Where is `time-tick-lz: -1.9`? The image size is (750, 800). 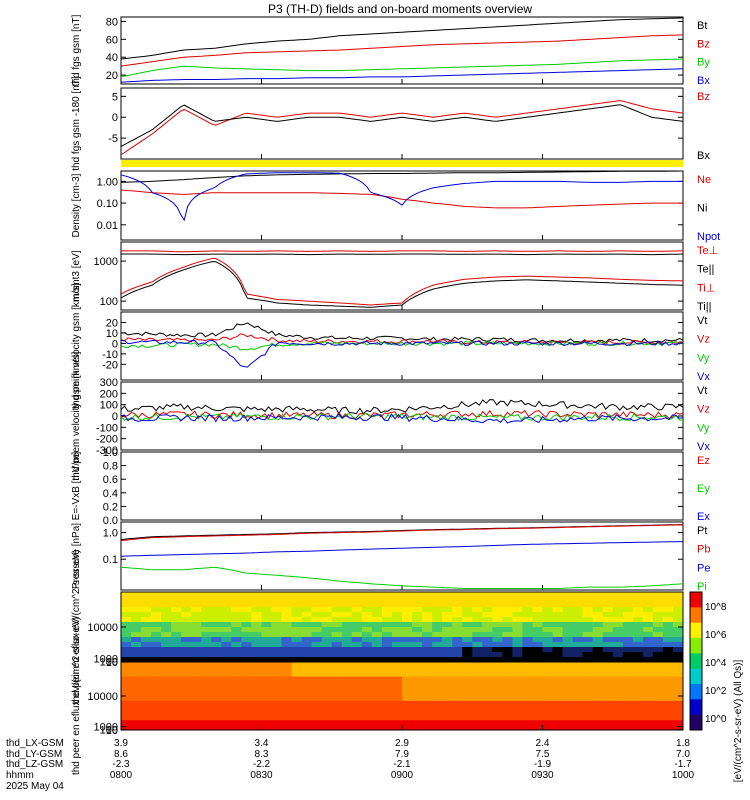
time-tick-lz: -1.9 is located at coordinates (543, 764).